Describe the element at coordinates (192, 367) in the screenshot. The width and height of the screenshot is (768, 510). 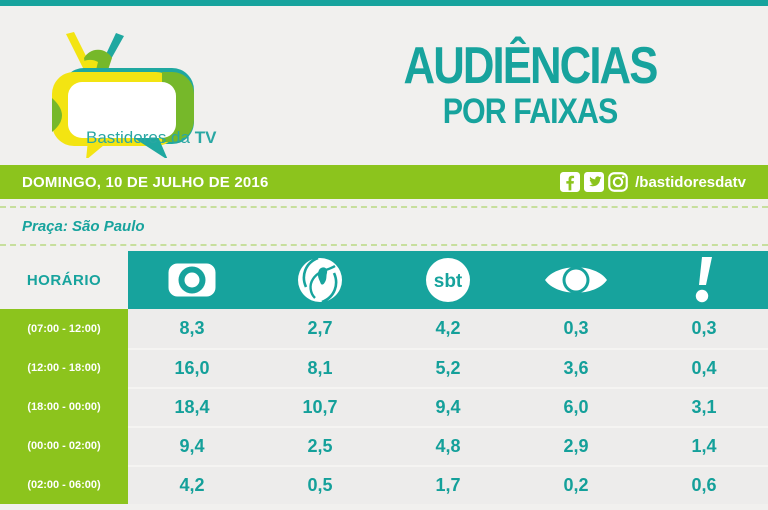
I see `rating-value: 16,0` at that location.